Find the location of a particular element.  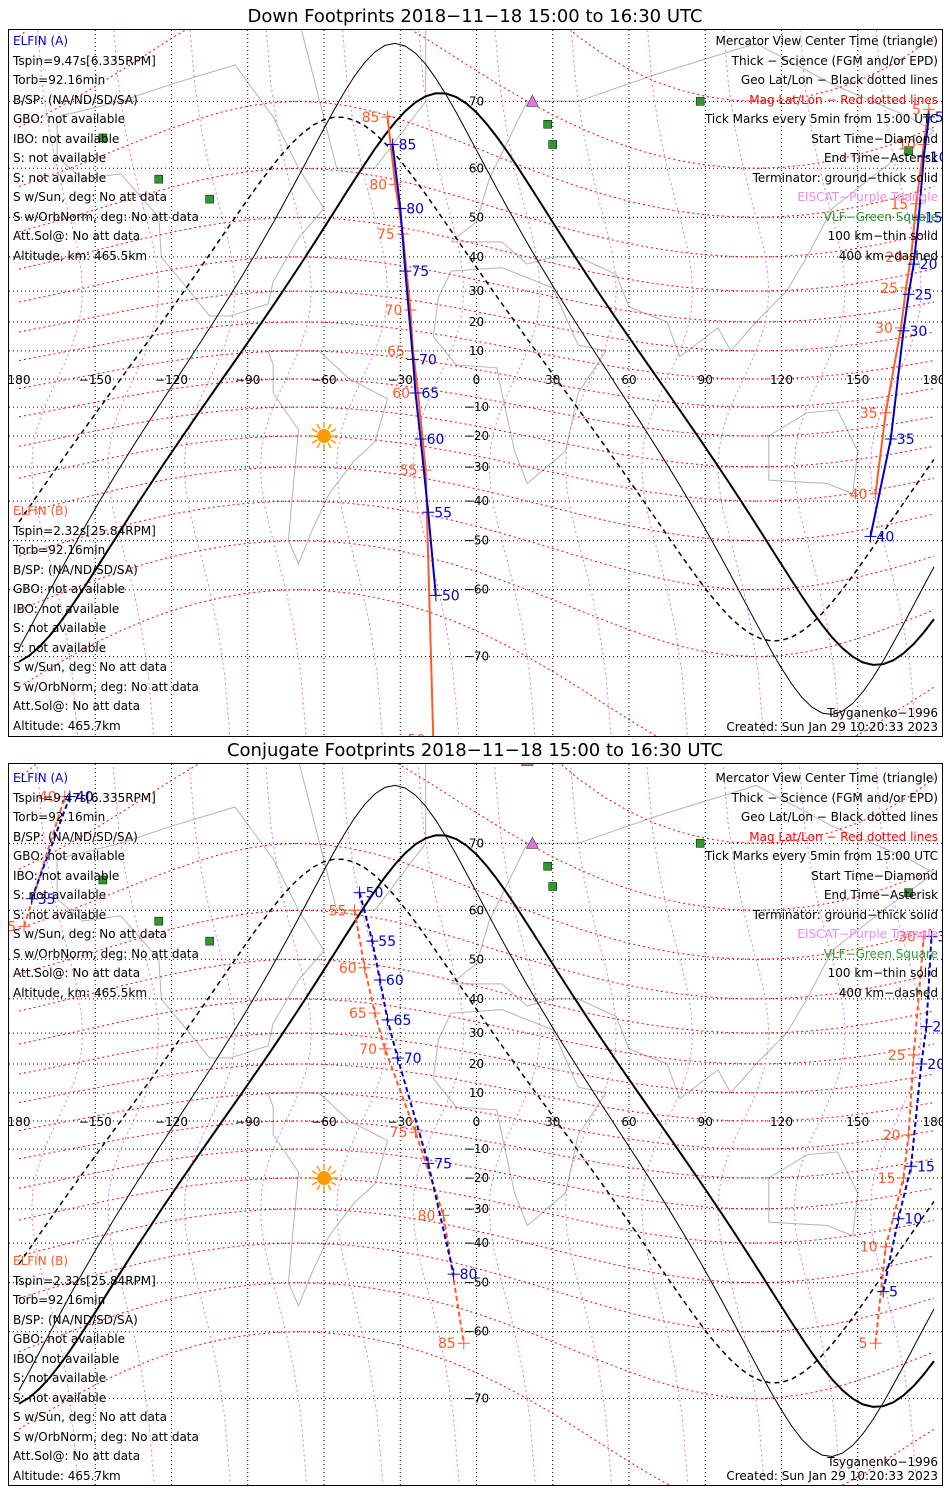

elfin-a-sun: S w/Sun, deg: No att data is located at coordinates (90, 934).